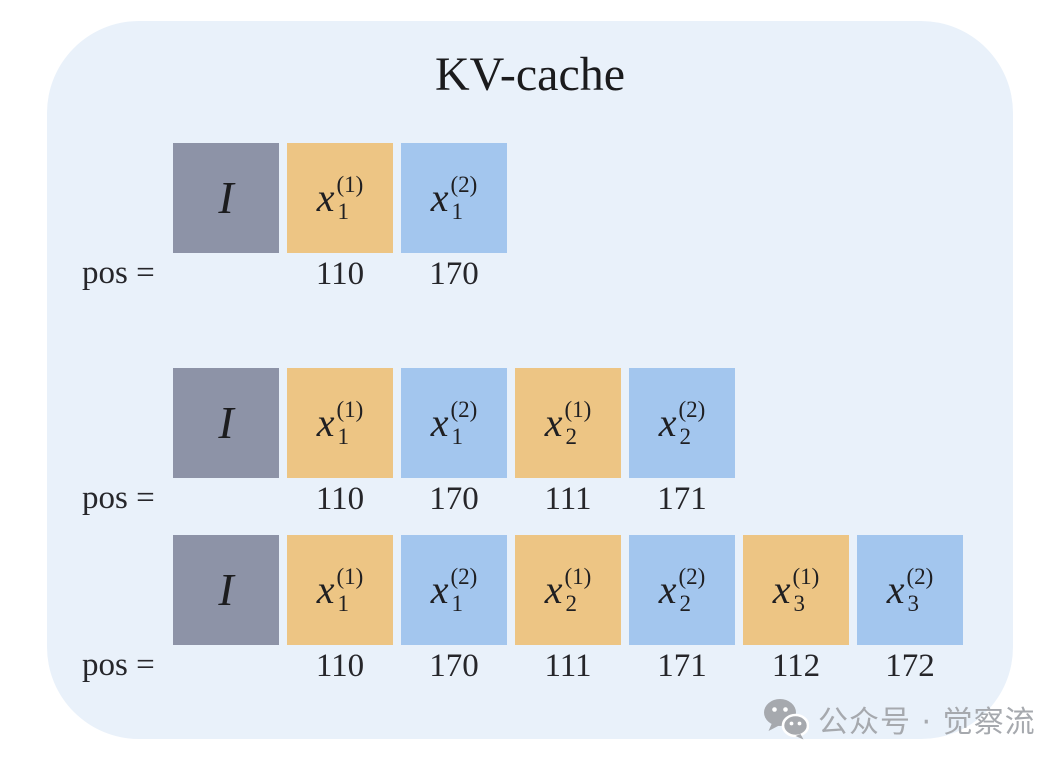  I want to click on cache-cell-x3-2: x (2) 3, so click(910, 590).